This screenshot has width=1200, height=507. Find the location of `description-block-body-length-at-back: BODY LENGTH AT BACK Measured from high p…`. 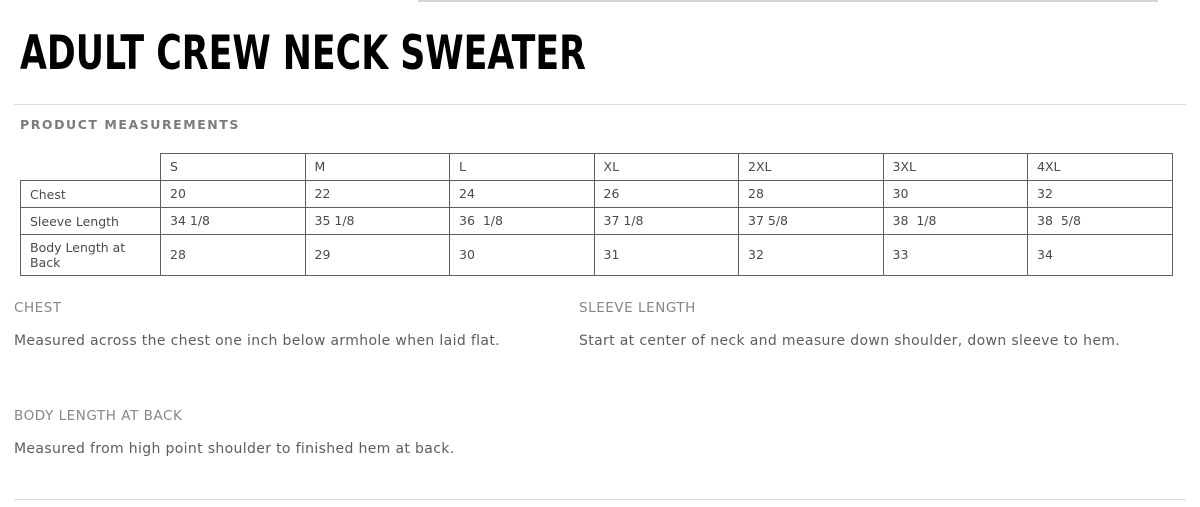

description-block-body-length-at-back: BODY LENGTH AT BACK Measured from high p… is located at coordinates (294, 435).